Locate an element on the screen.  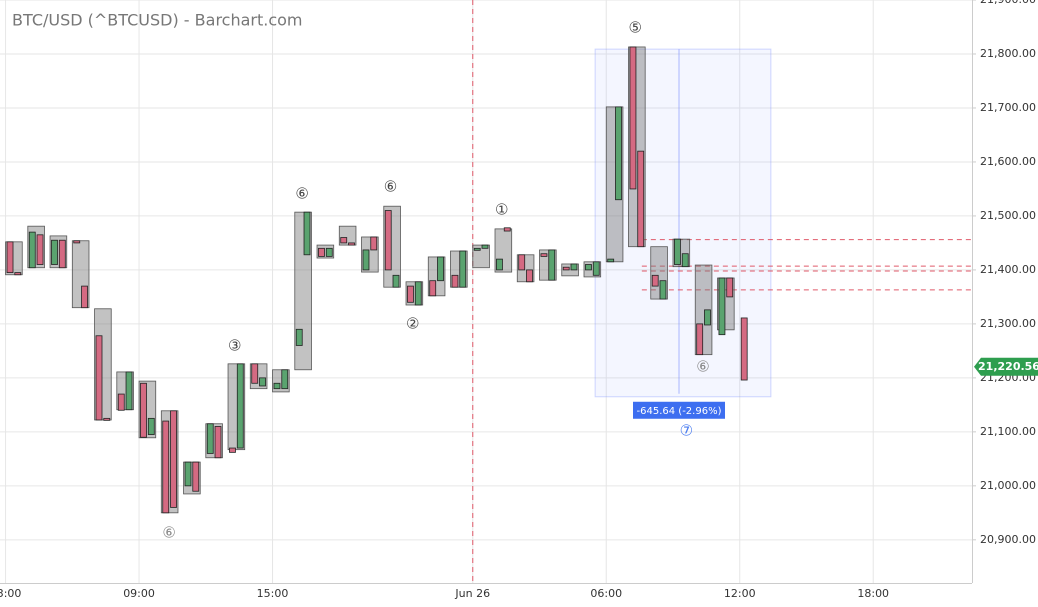
last-price-tag is located at coordinates (1006, 366).